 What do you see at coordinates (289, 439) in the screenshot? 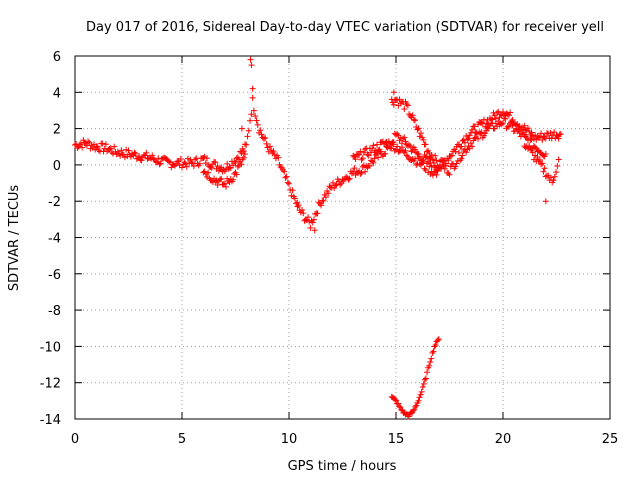
I see `x-tick-label: 10` at bounding box center [289, 439].